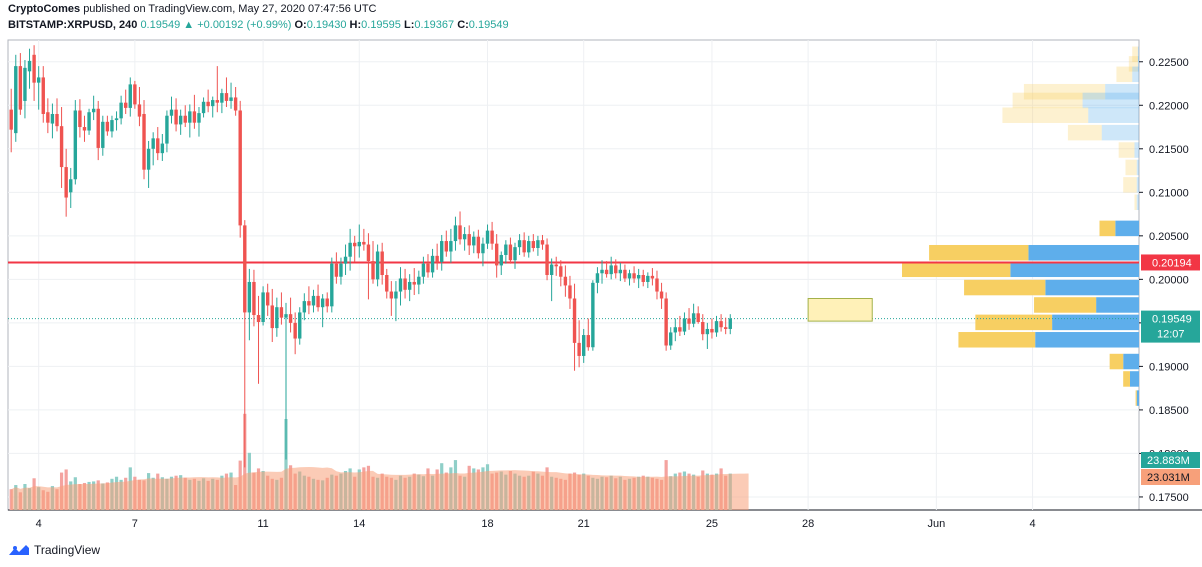 Image resolution: width=1202 pixels, height=567 pixels. Describe the element at coordinates (286, 464) in the screenshot. I see `volume-bar` at that location.